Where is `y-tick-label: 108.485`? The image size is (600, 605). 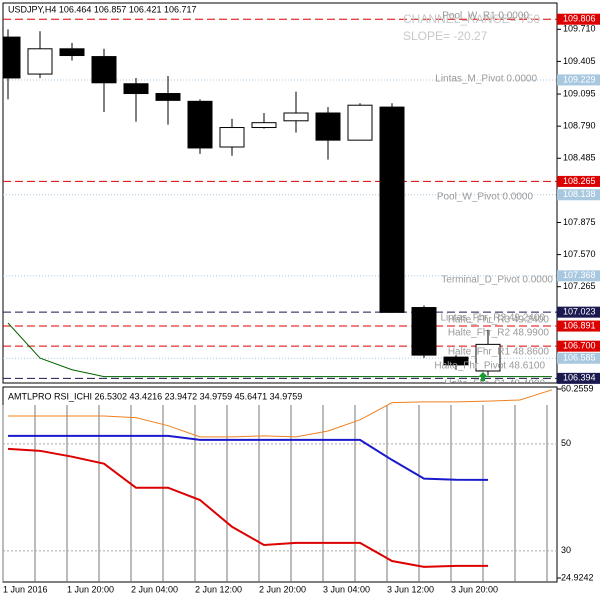
y-tick-label: 108.485 is located at coordinates (579, 158).